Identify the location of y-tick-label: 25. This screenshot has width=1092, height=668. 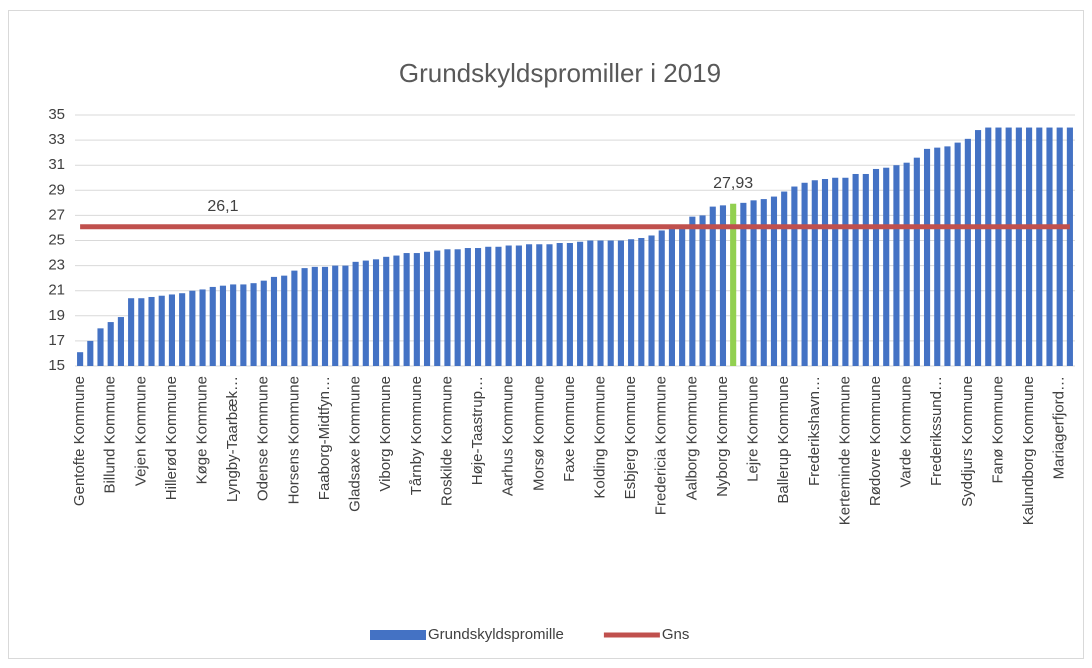
(56, 239).